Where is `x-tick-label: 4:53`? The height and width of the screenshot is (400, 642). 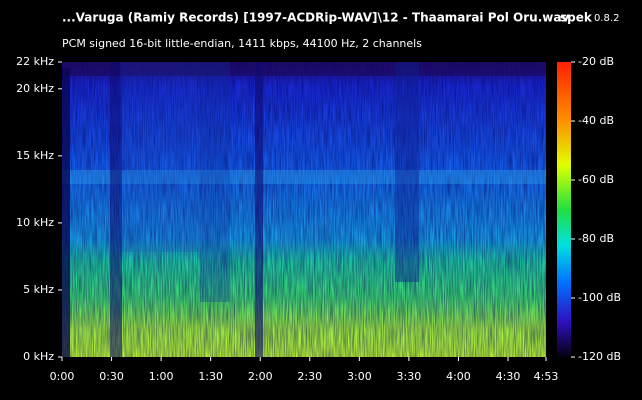 x-tick-label: 4:53 is located at coordinates (546, 376).